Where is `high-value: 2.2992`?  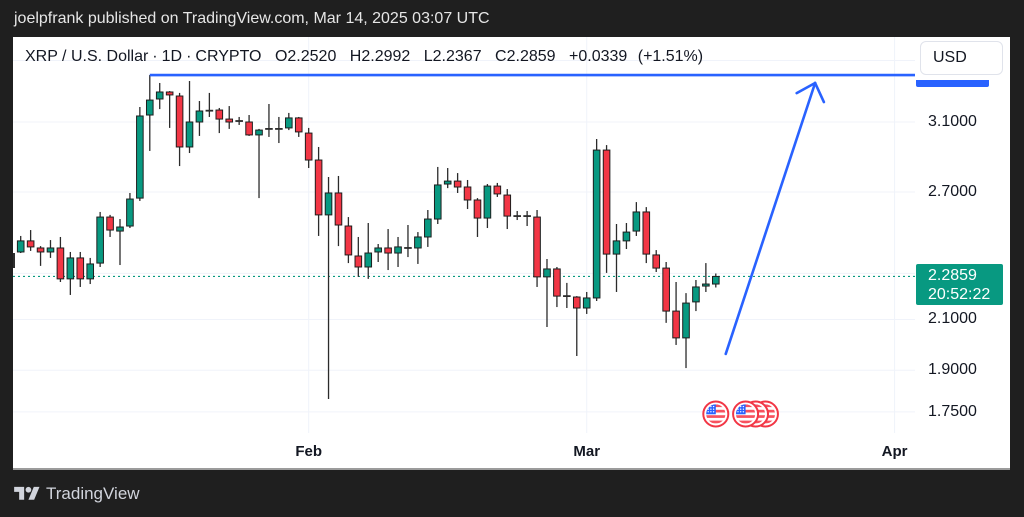
high-value: 2.2992 is located at coordinates (386, 56).